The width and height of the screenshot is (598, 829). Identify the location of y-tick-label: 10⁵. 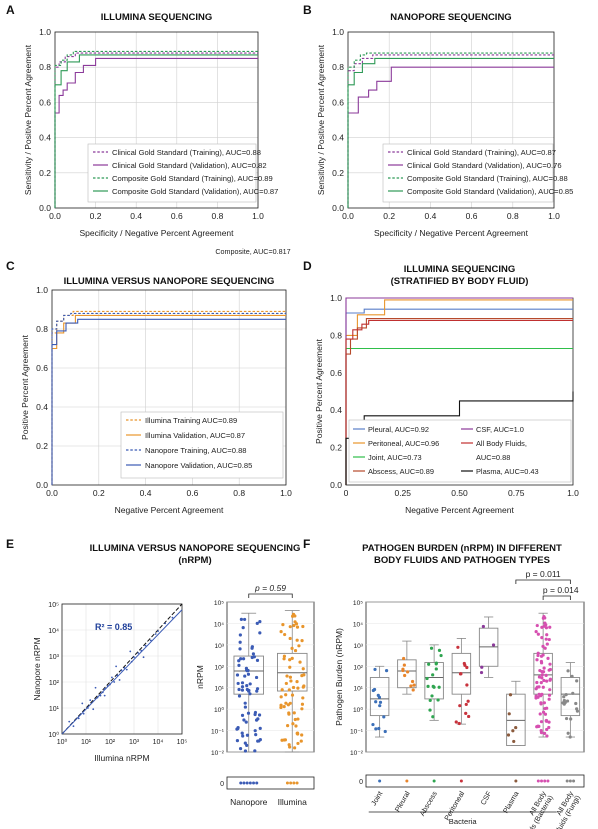
(53, 605).